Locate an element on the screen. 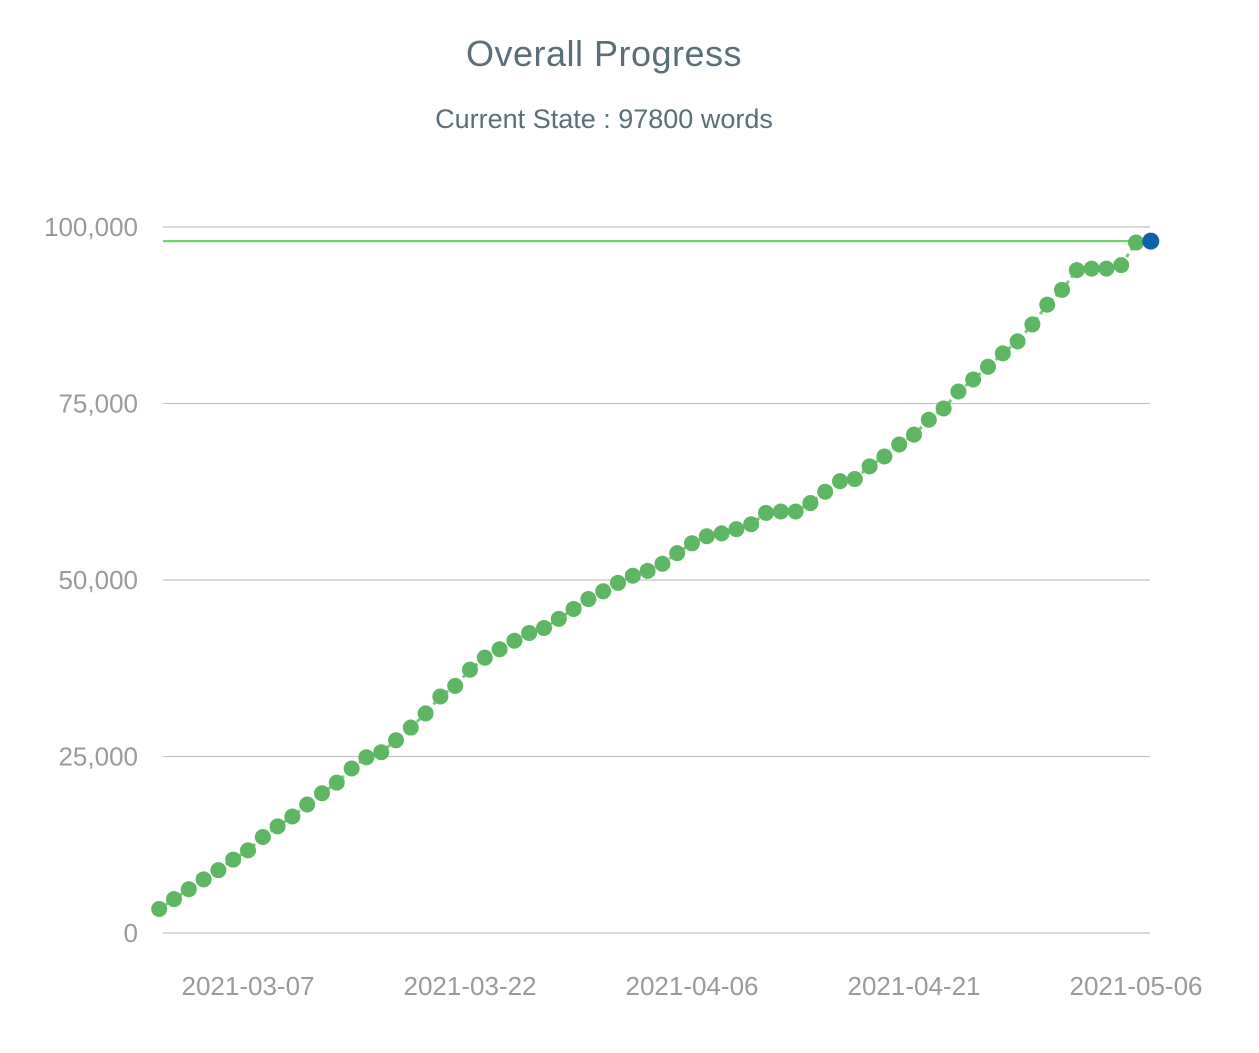  x-axis-tick-label: 2021-04-06 is located at coordinates (692, 986).